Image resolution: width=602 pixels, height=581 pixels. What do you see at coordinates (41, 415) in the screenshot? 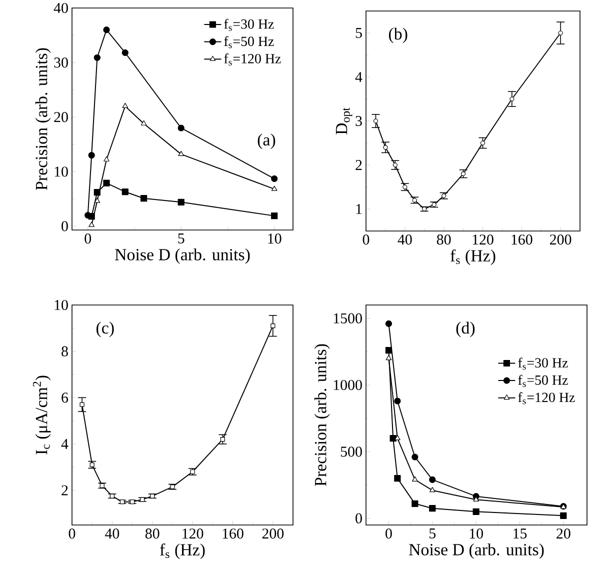
I see `y-axis-title: I$_{c}$ (μA/cm$^{2}$)` at bounding box center [41, 415].